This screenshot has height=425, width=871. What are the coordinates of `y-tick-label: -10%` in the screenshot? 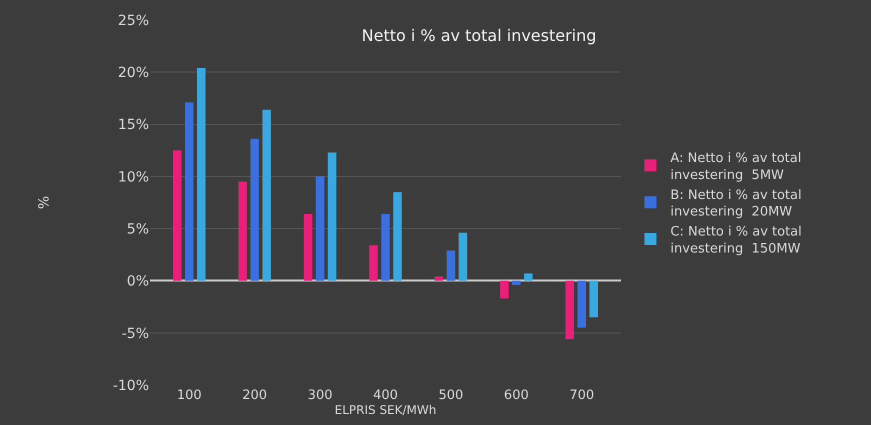 It's located at (130, 386).